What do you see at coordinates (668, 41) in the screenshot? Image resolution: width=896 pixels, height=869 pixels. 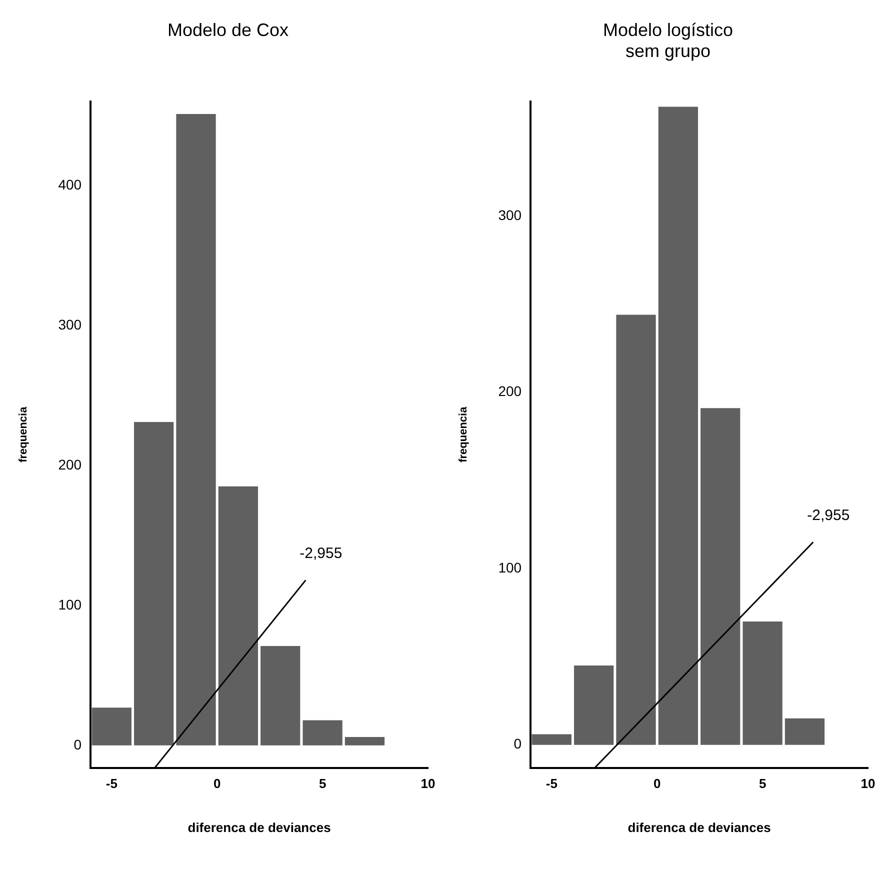 I see `chart-title: Modelo logístico sem grupo` at bounding box center [668, 41].